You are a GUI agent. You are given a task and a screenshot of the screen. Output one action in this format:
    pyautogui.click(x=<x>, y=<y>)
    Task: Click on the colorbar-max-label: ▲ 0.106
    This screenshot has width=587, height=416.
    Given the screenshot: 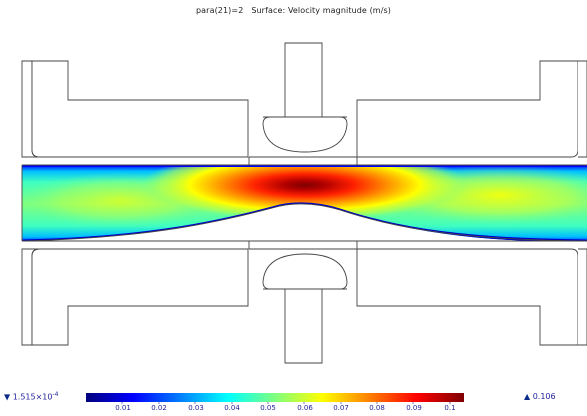 What is the action you would take?
    pyautogui.click(x=540, y=396)
    